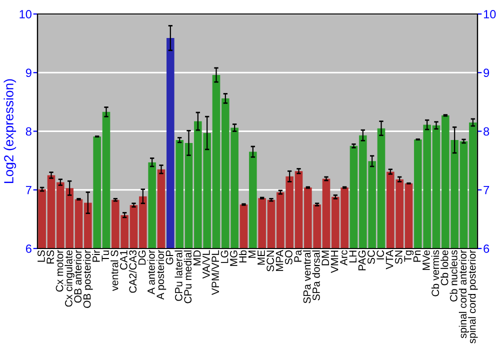  Describe the element at coordinates (29, 190) in the screenshot. I see `y-tick-label: 7` at that location.